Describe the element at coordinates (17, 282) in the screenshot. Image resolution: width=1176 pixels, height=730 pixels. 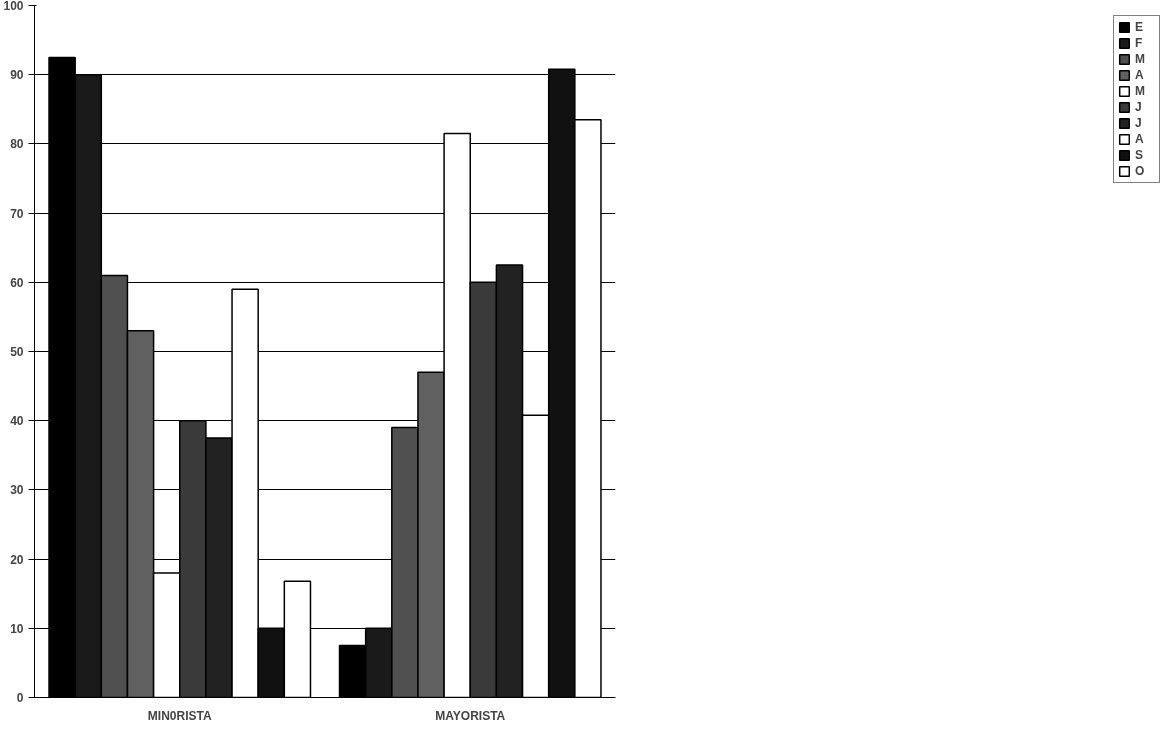
I see `y-tick-label: 60` at that location.